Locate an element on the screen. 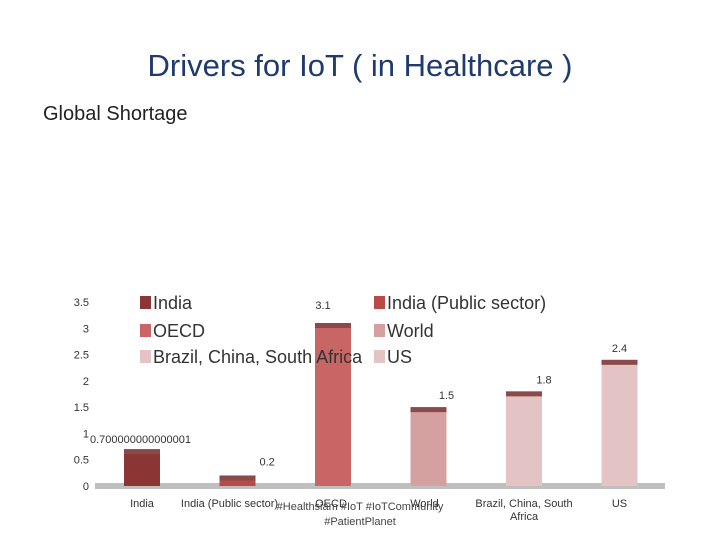  x-tick-label: Brazil, China, South is located at coordinates (523, 504).